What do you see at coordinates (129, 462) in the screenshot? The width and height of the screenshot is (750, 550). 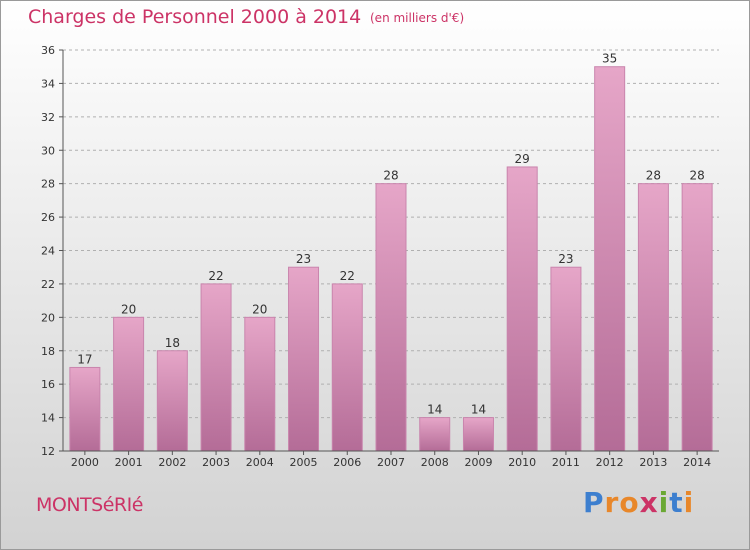 I see `x-tick-label: 2001` at bounding box center [129, 462].